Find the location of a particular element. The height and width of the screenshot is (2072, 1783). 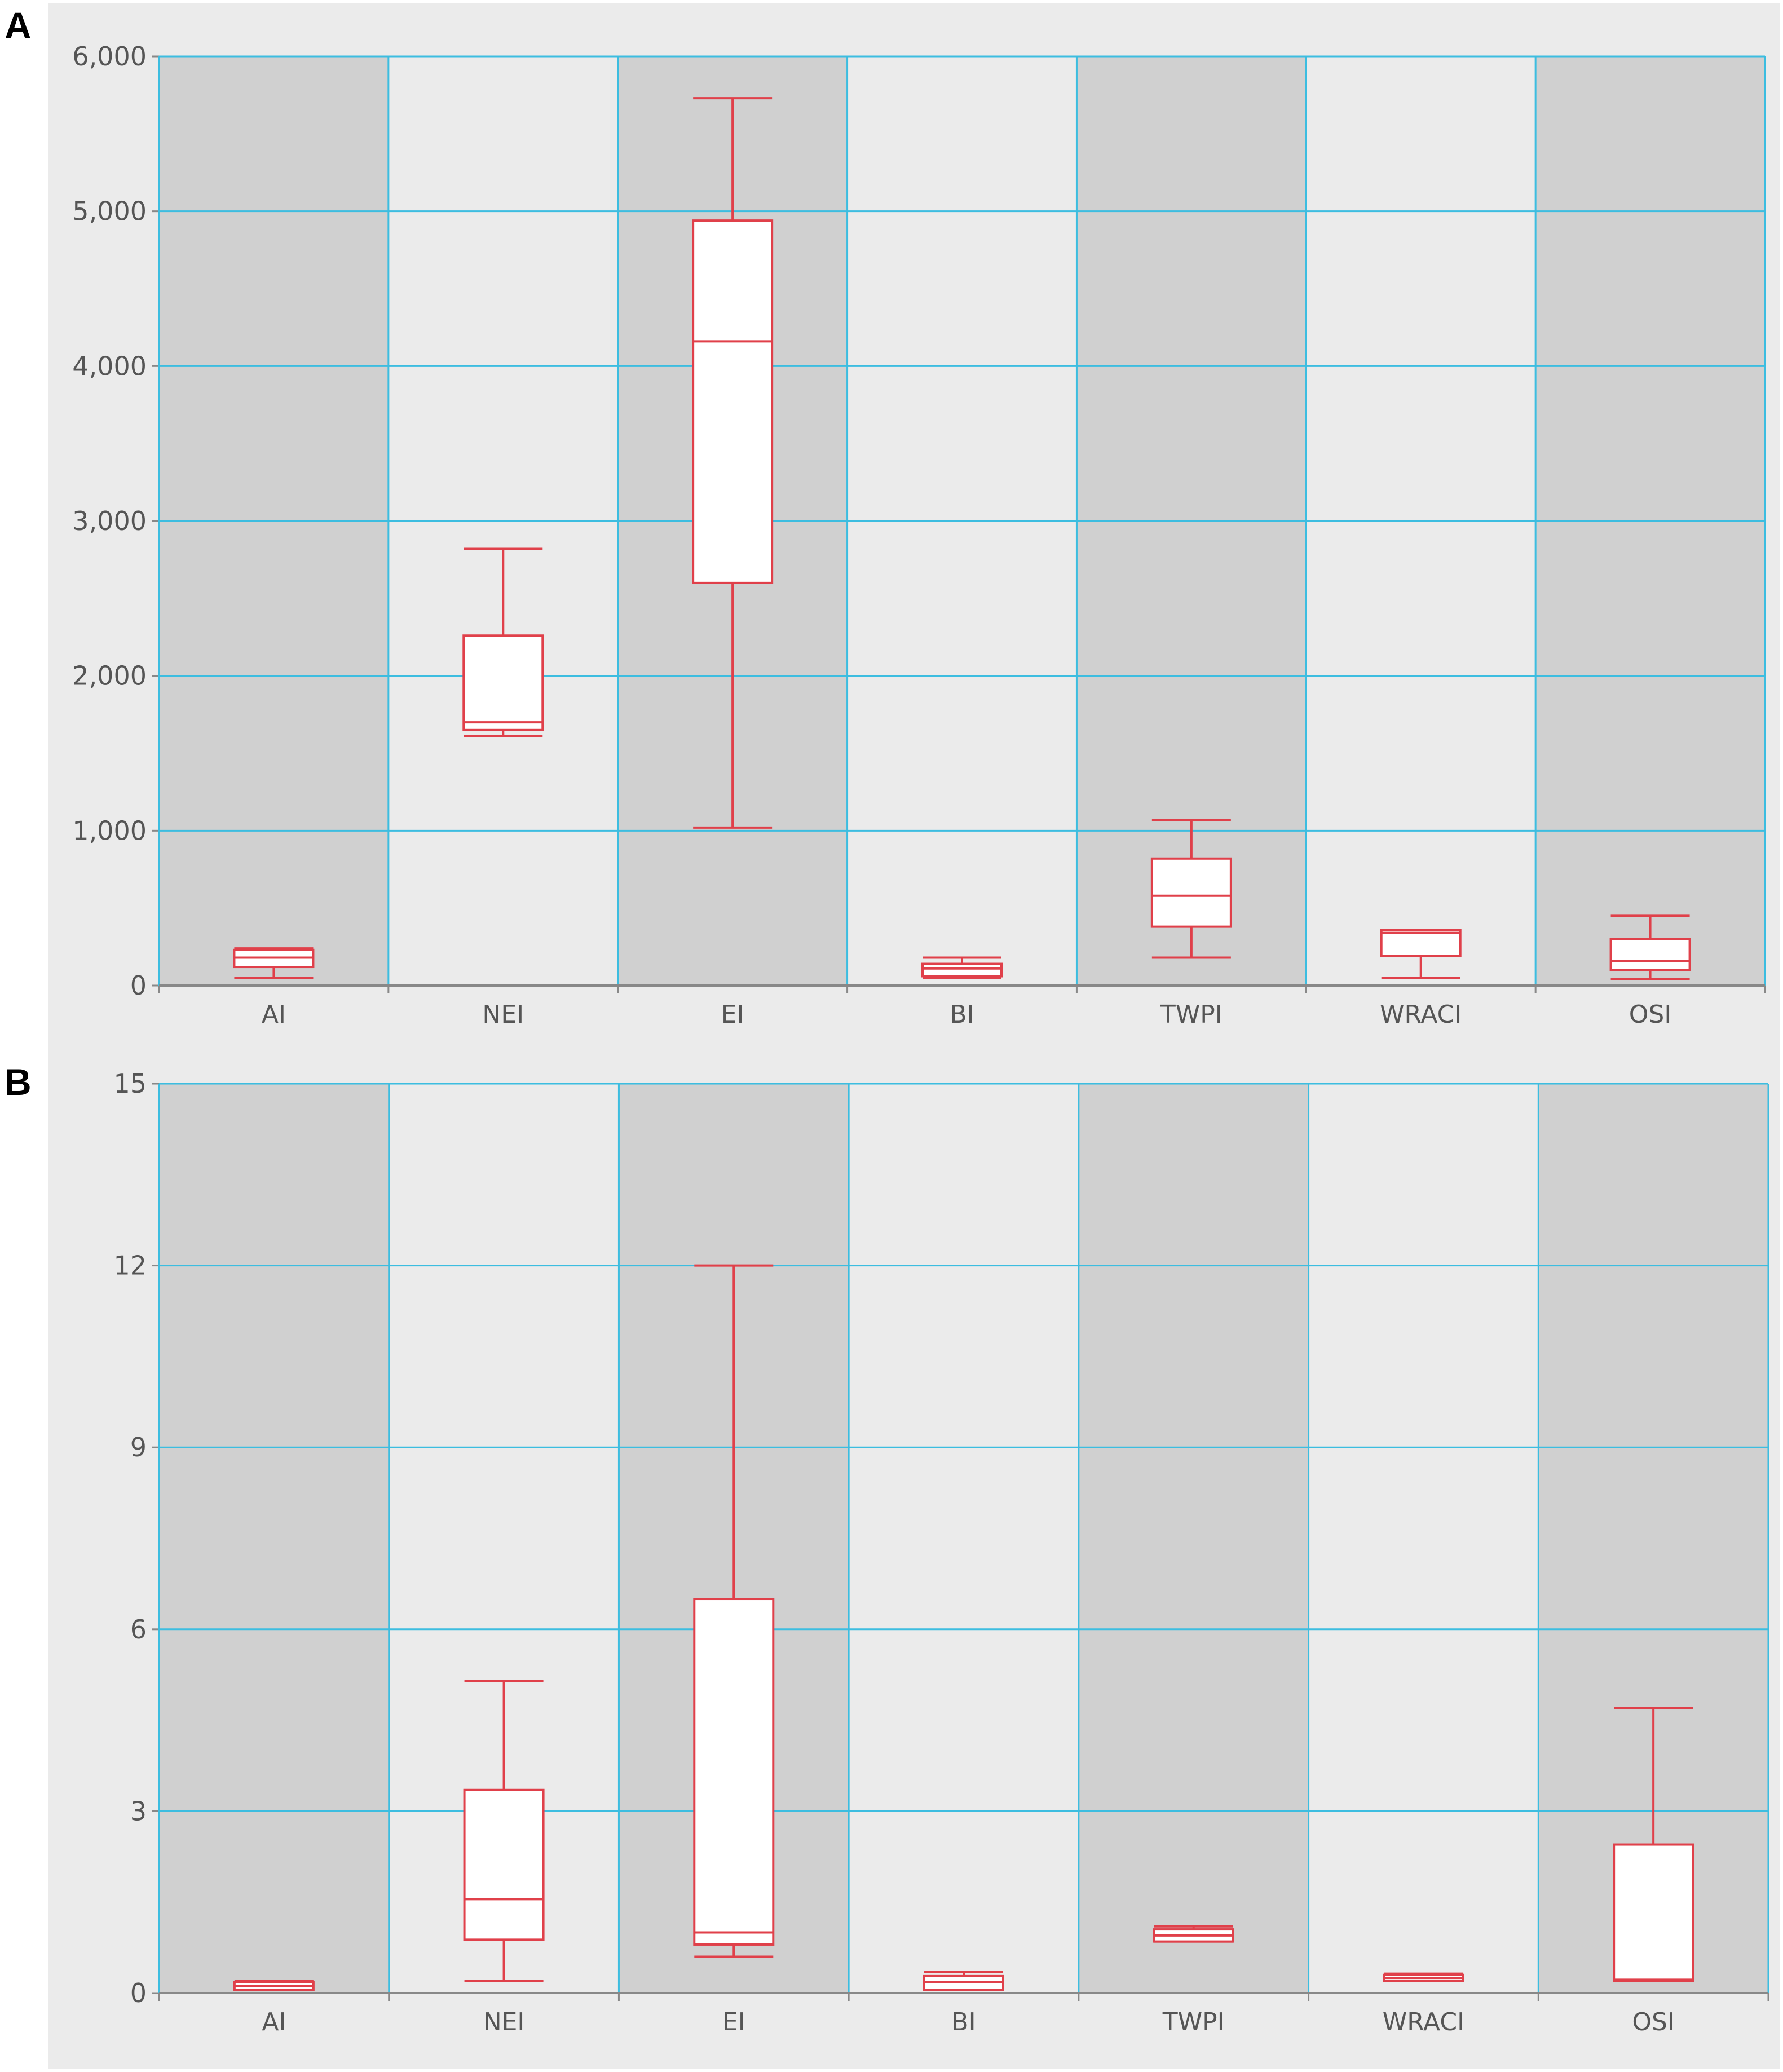

y-tick-label: 5,000 is located at coordinates (109, 211).